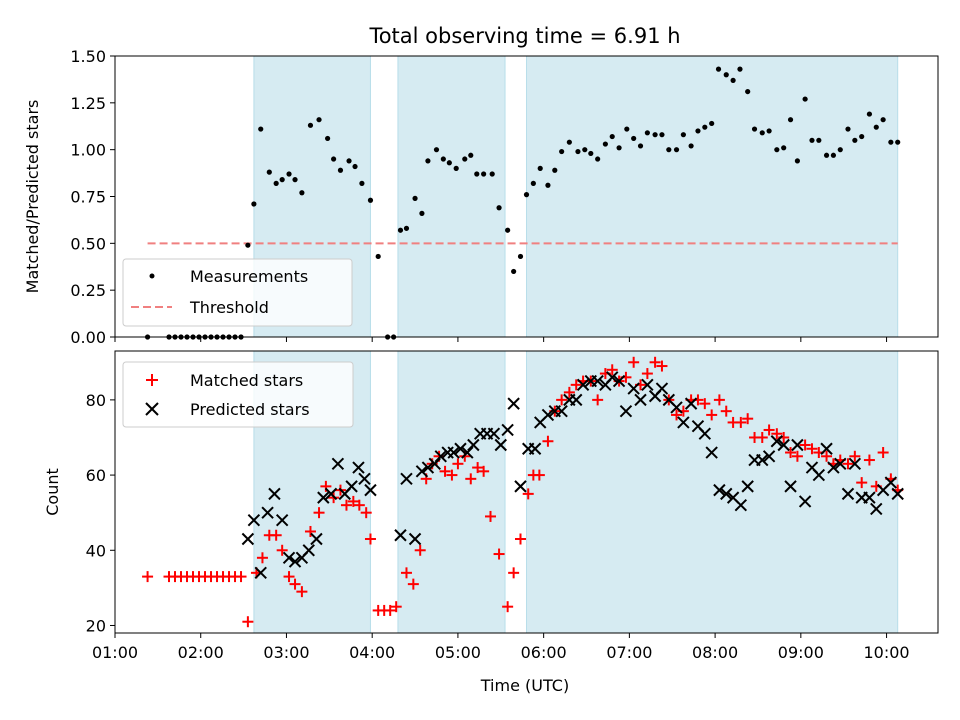 The image size is (960, 720). I want to click on bottom-y-axis-label: Count, so click(52, 492).